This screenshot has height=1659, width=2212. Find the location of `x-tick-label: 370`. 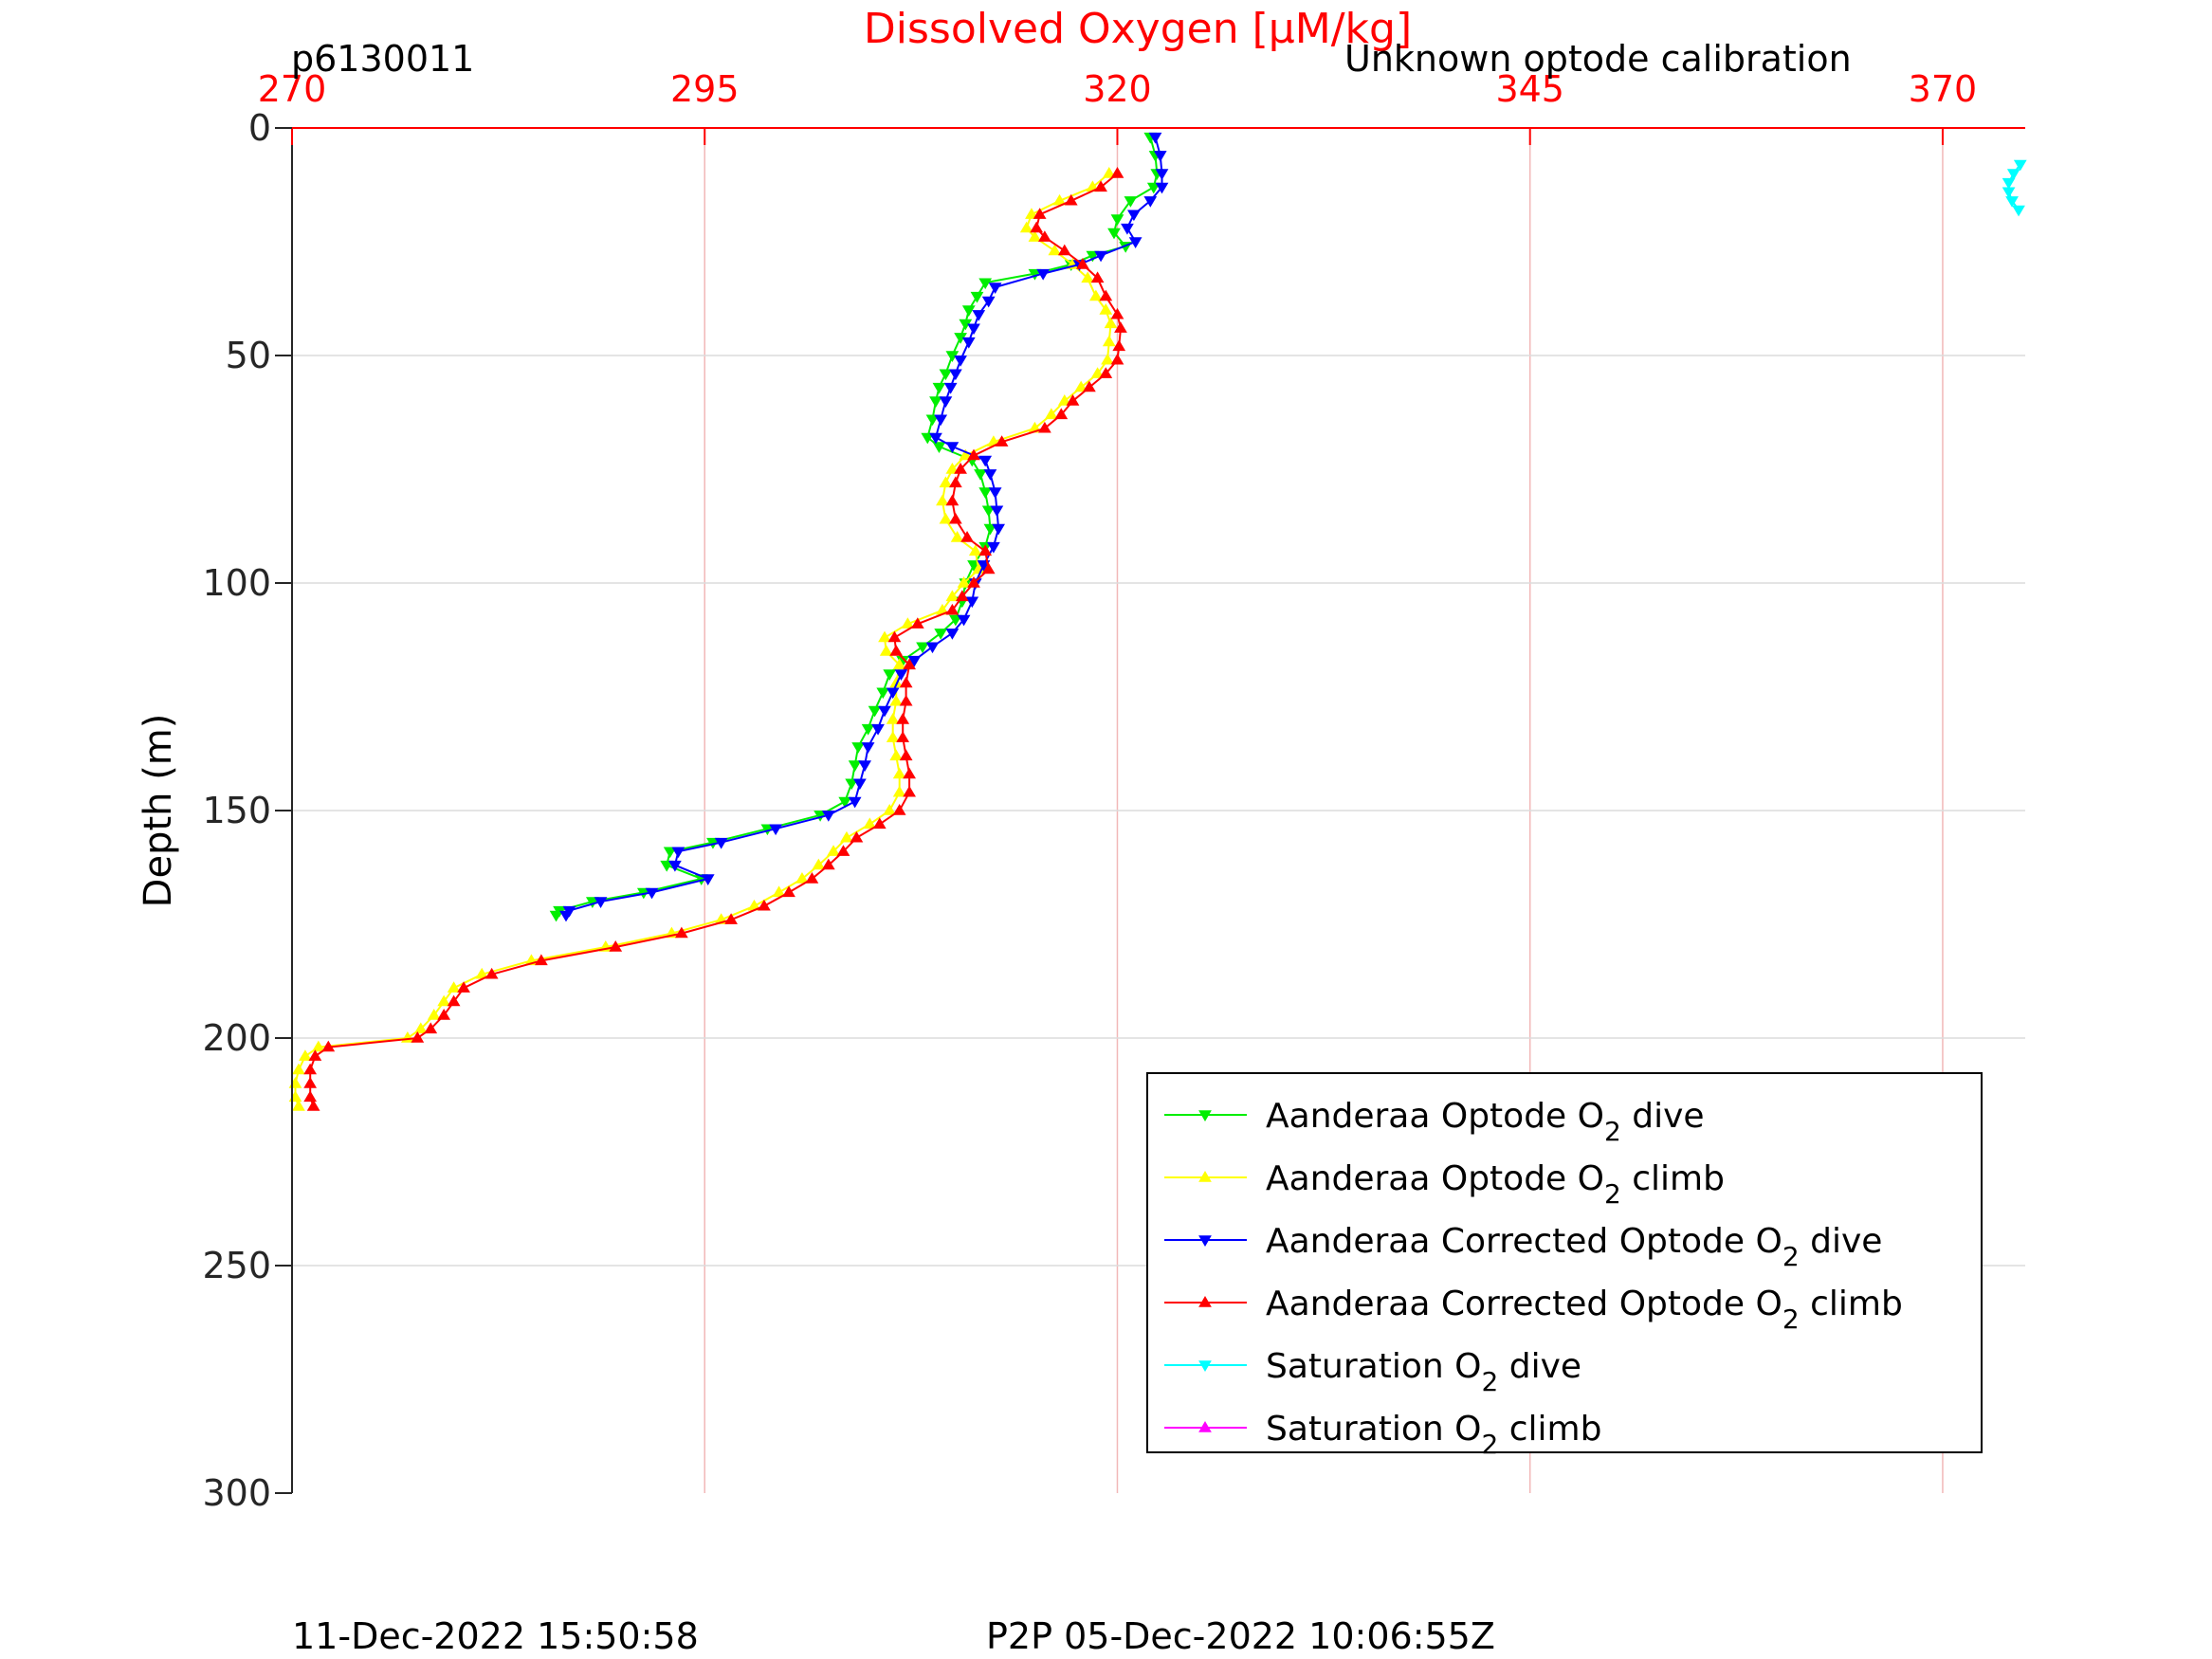

x-tick-label: 370 is located at coordinates (1943, 89).